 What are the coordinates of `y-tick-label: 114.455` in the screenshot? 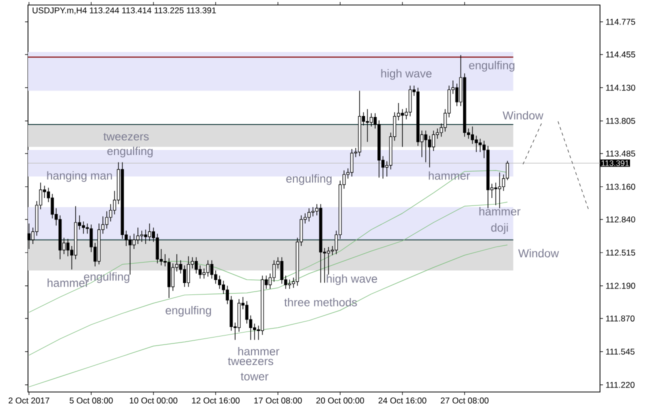 It's located at (621, 55).